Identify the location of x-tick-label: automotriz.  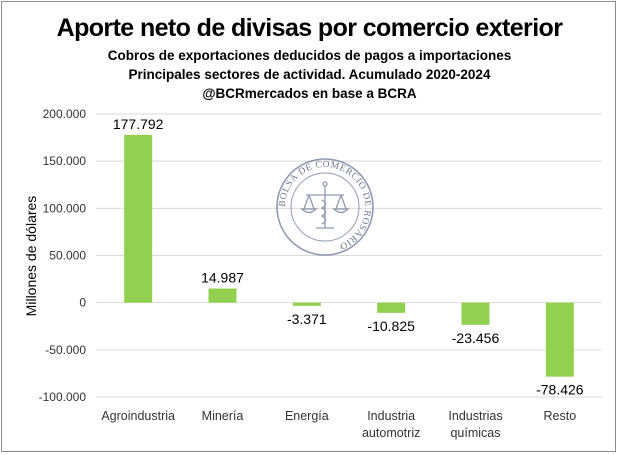
(391, 433).